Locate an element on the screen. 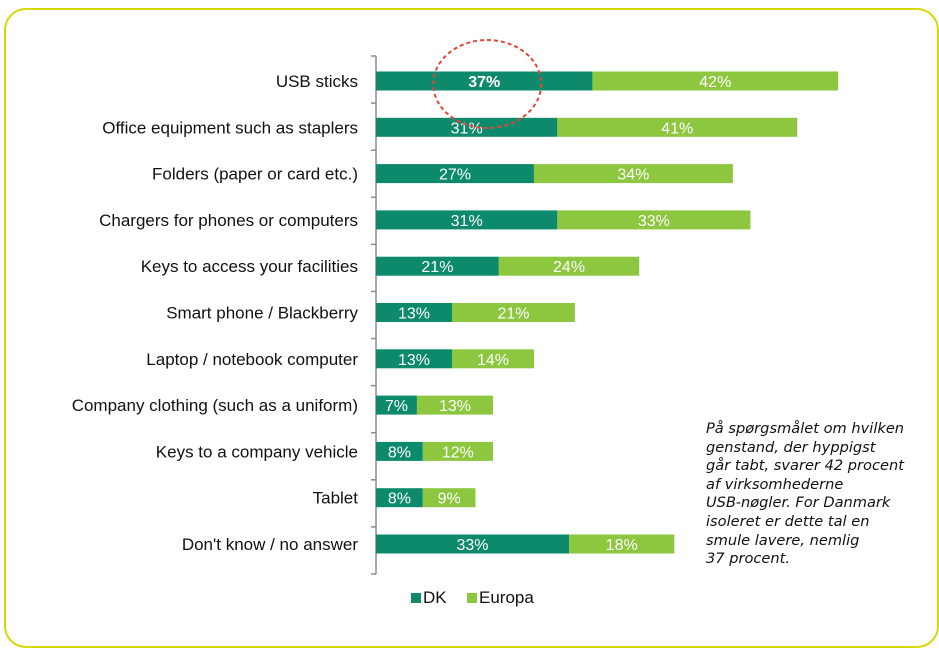  category-label-keys-to-a-company-vehicle: Keys to a company vehicle is located at coordinates (257, 451).